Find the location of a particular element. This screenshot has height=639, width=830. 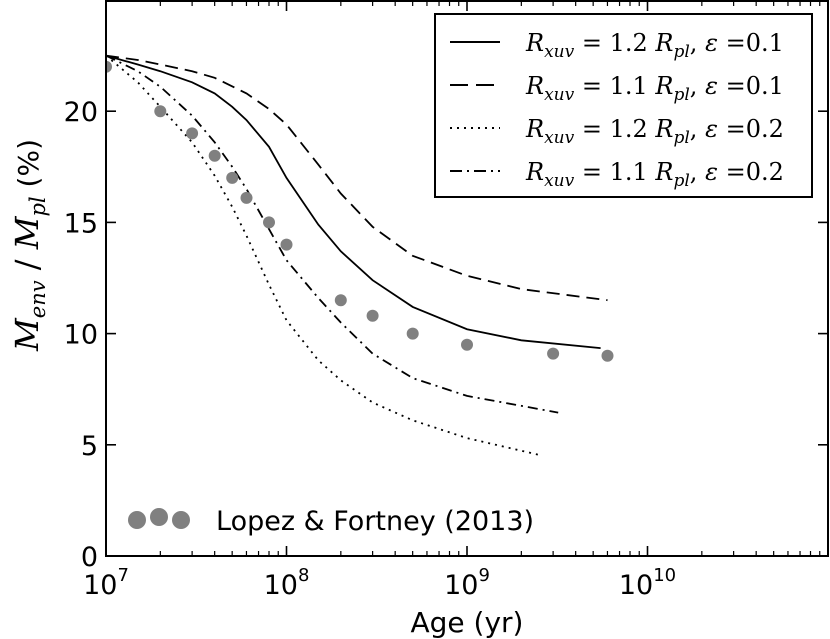

y-tick-label: 10 is located at coordinates (81, 335).